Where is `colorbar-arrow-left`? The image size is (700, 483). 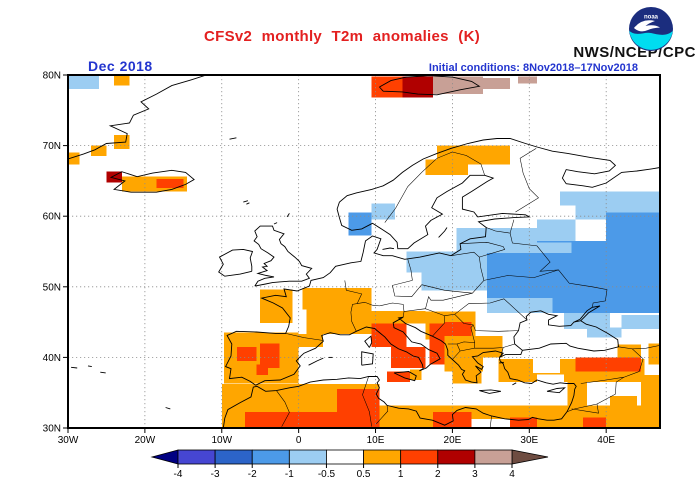
colorbar-arrow-left is located at coordinates (164, 457).